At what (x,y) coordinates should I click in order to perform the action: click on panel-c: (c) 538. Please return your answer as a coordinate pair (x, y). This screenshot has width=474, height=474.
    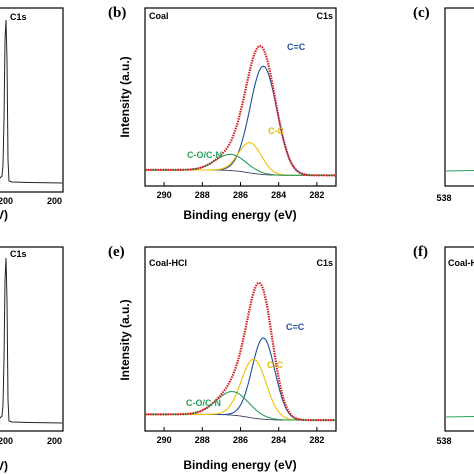
    Looking at the image, I should click on (443, 104).